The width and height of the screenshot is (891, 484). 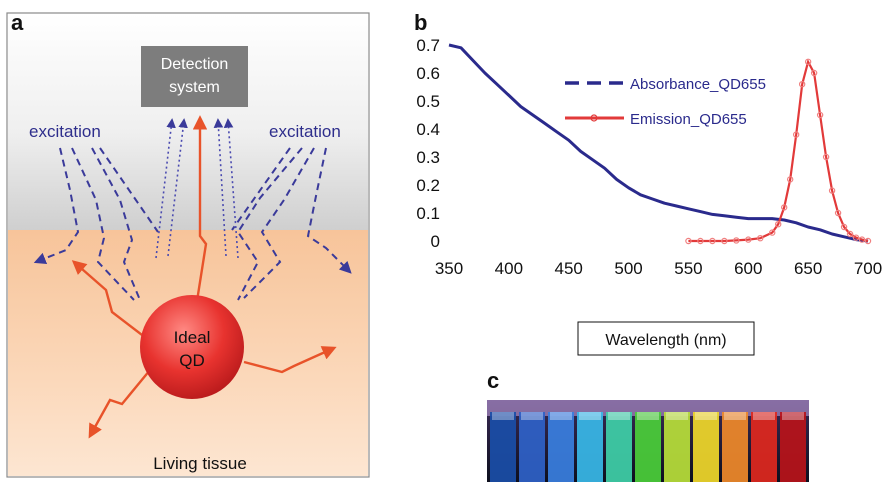 I want to click on excitation-label-right: excitation, so click(x=305, y=131).